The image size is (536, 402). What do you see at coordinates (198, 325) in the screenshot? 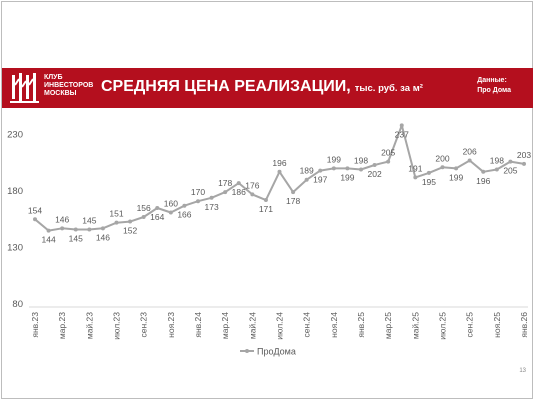
I see `x-tick-label: янв.24` at bounding box center [198, 325].